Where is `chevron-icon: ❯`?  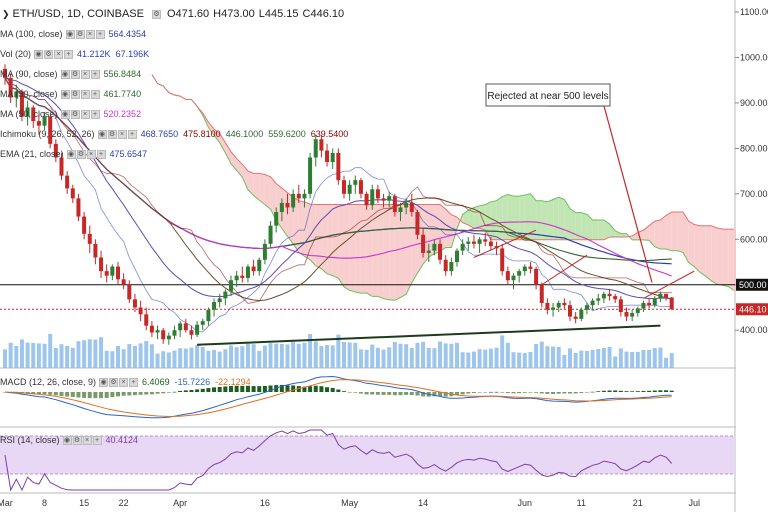 chevron-icon: ❯ is located at coordinates (6, 13).